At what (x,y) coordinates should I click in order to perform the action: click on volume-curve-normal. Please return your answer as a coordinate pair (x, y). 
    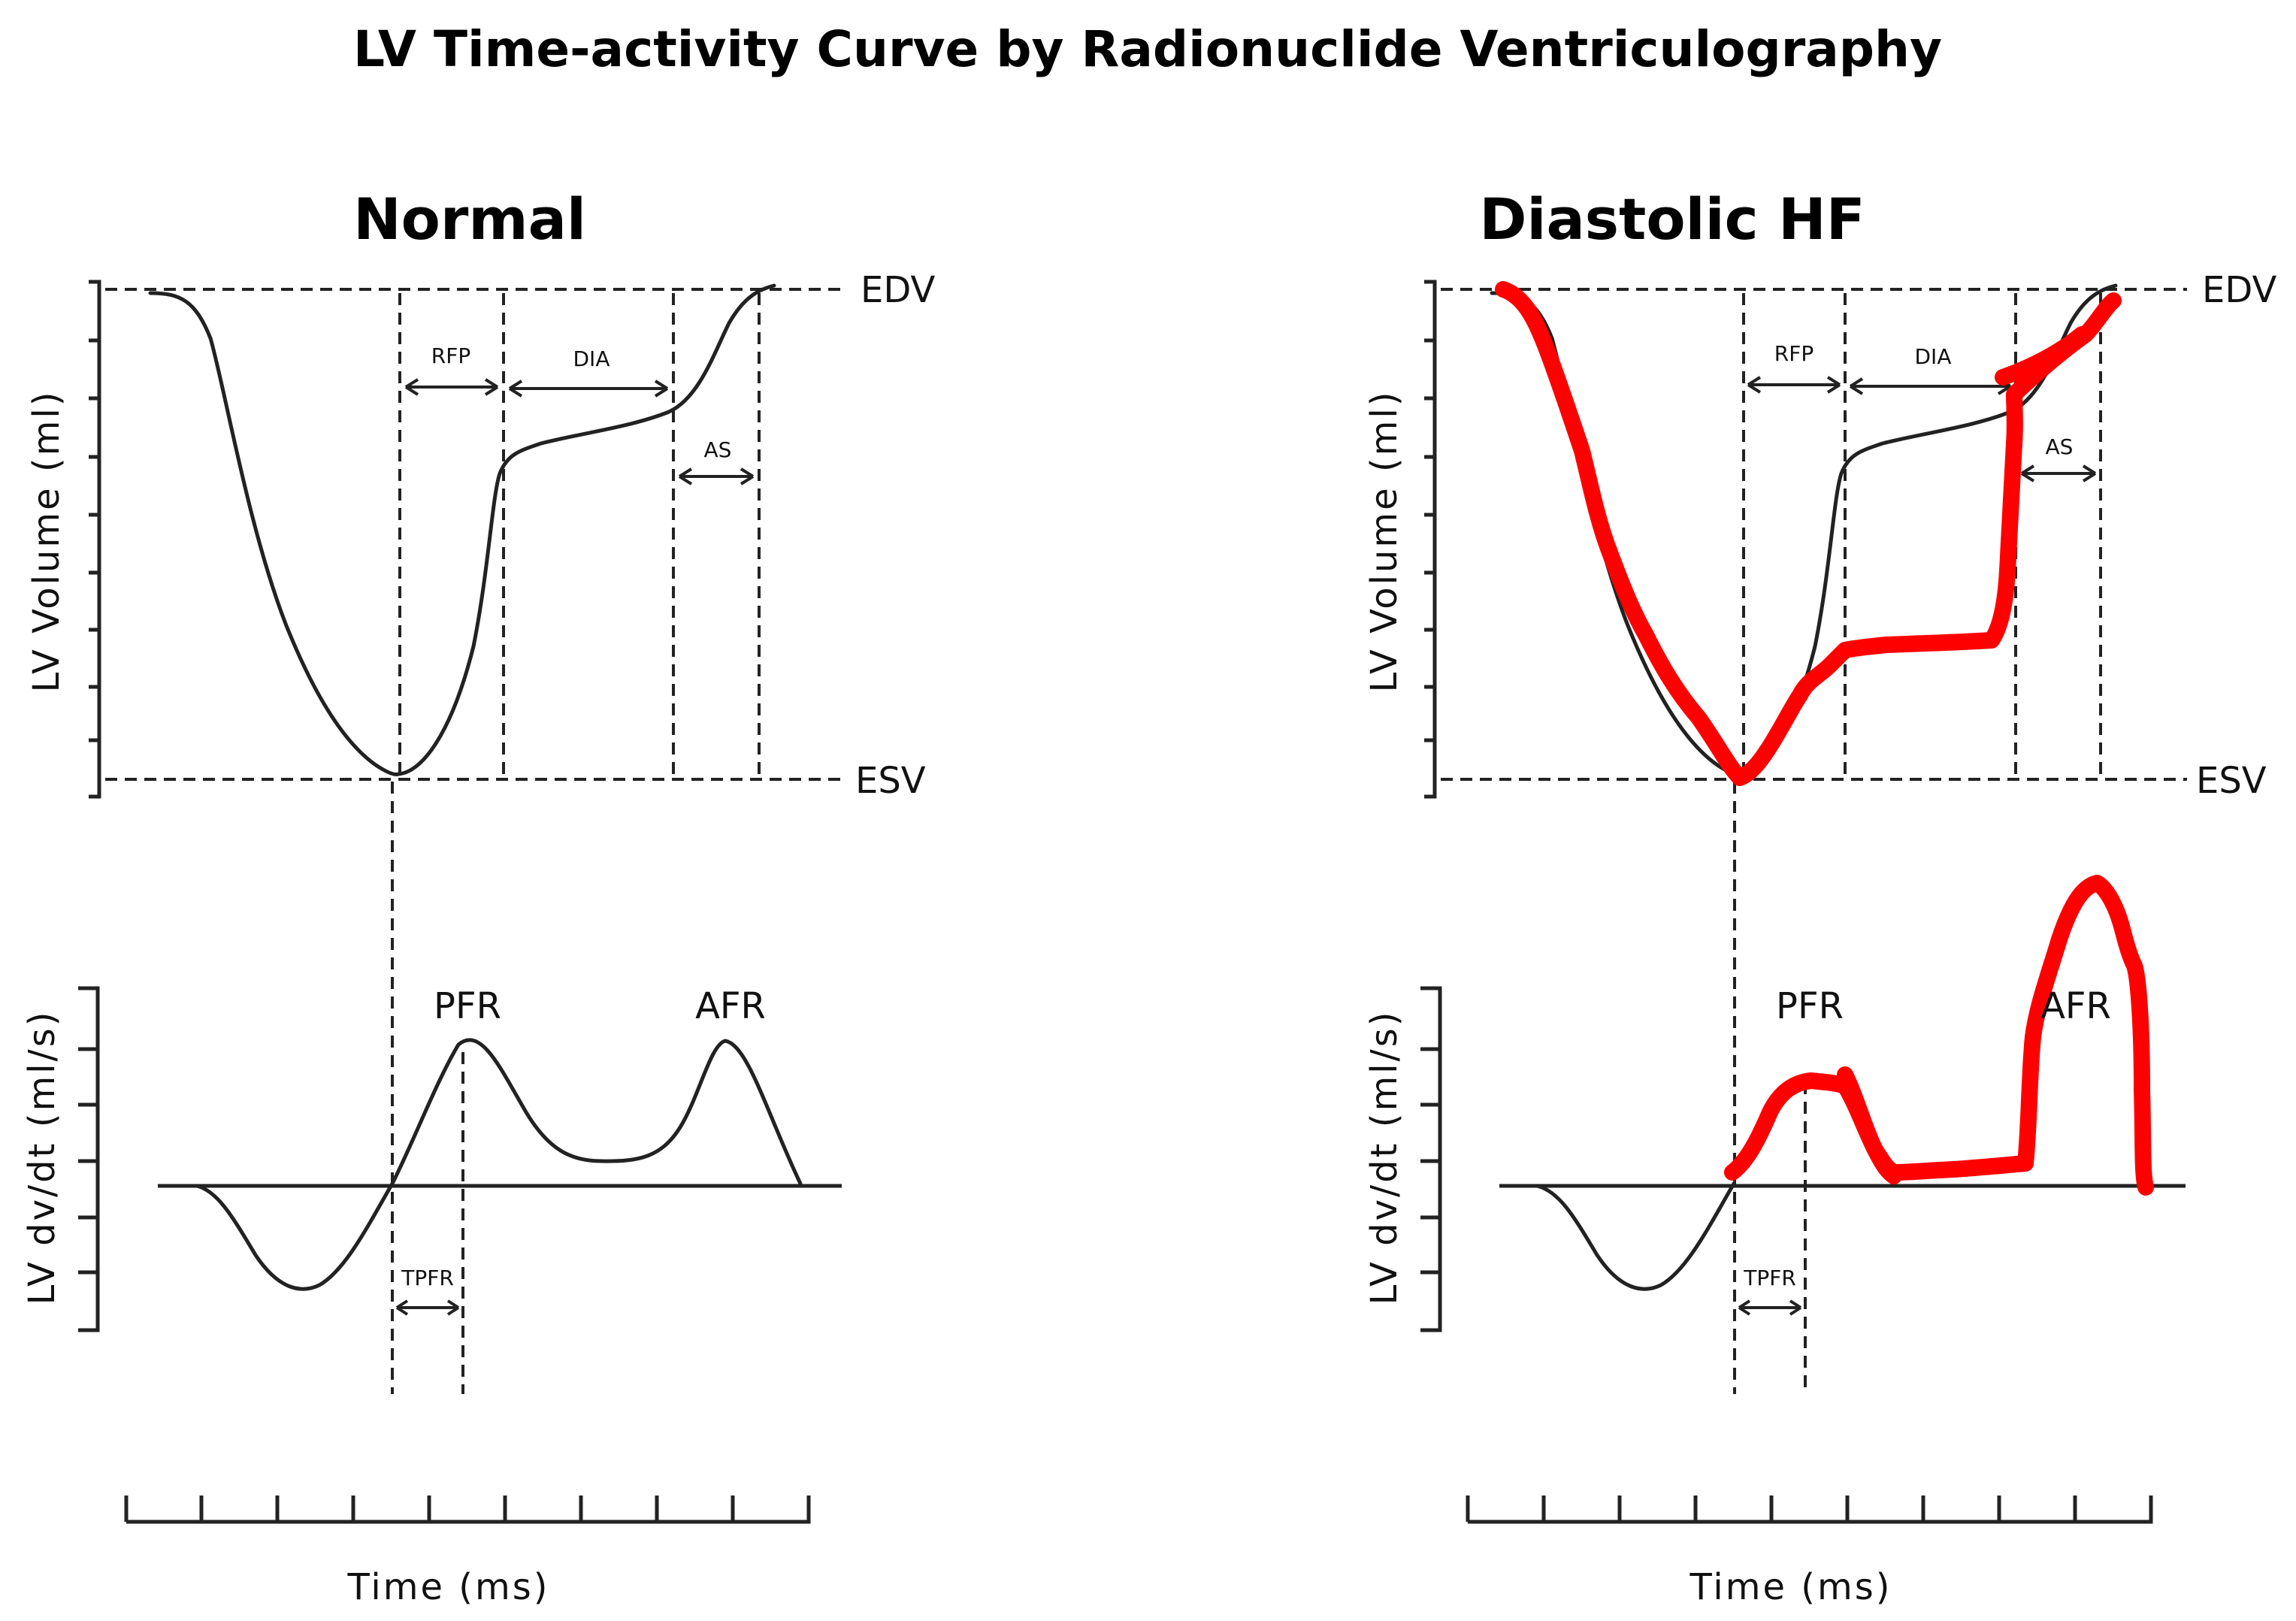
    Looking at the image, I should click on (462, 529).